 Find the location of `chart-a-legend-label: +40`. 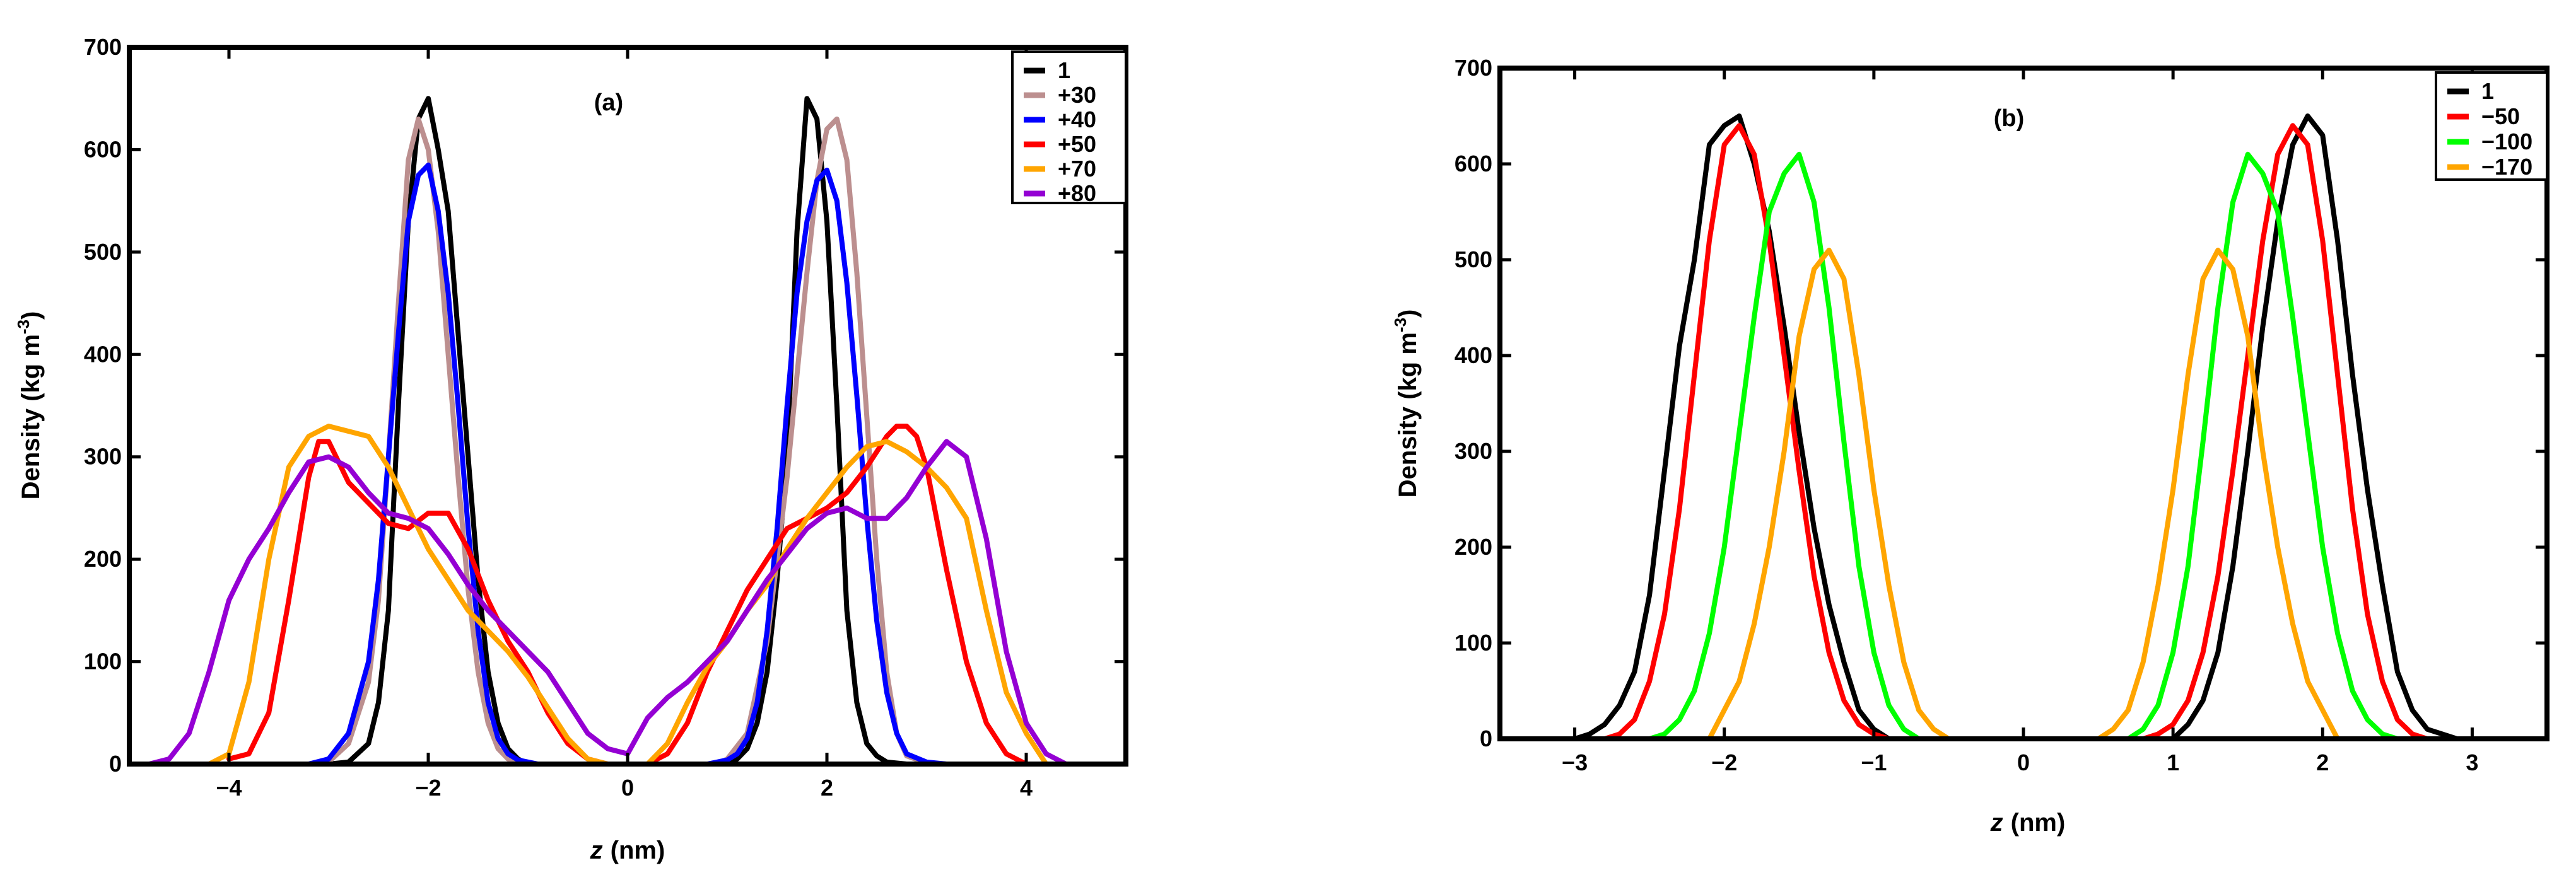

chart-a-legend-label: +40 is located at coordinates (1077, 120).